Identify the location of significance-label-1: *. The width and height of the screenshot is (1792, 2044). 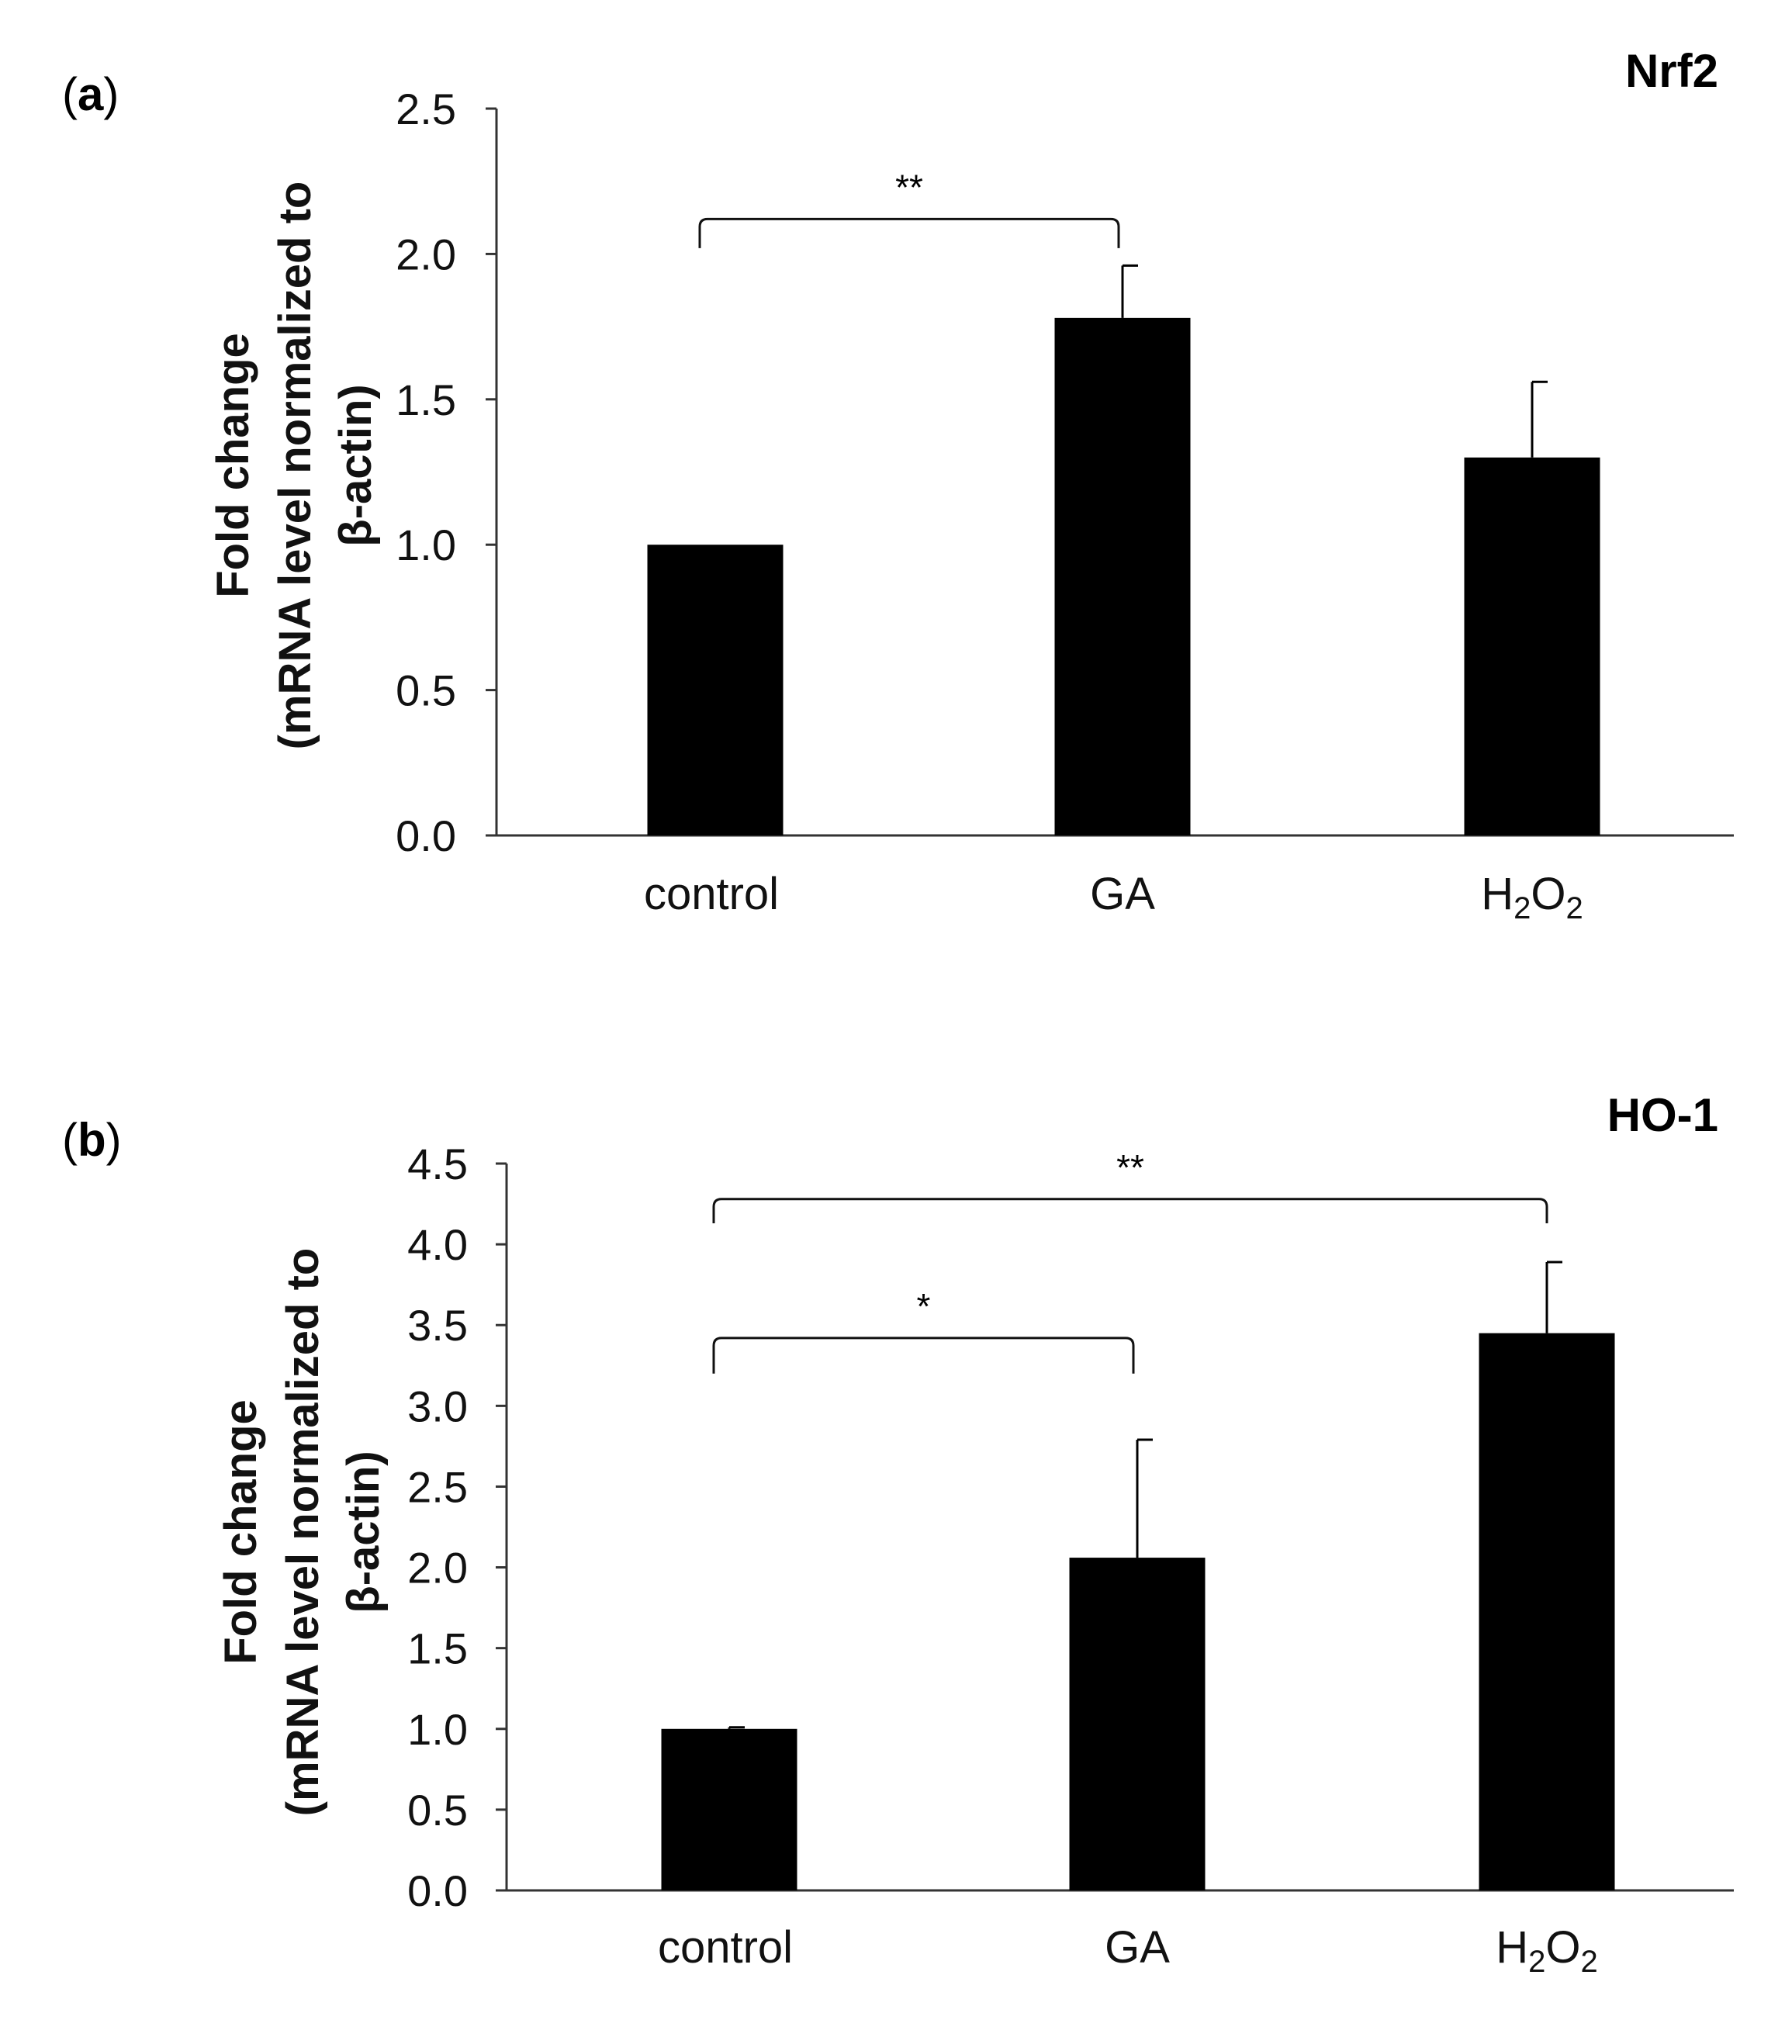
(924, 1306).